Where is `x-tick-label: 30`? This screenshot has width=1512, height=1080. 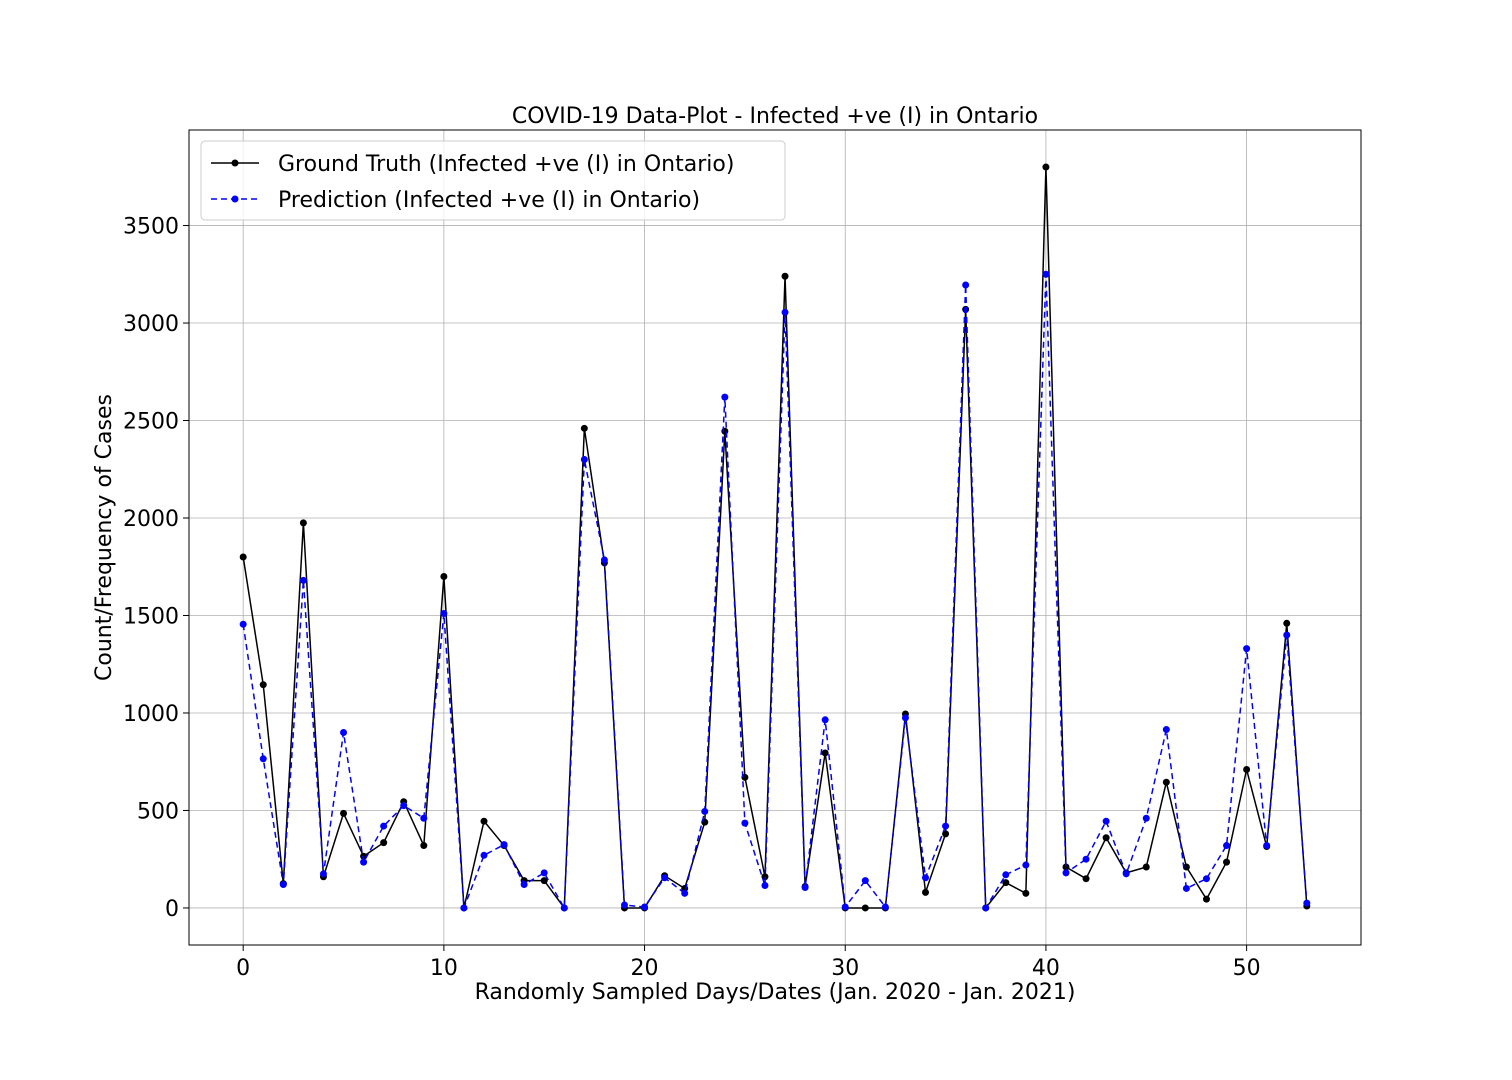
x-tick-label: 30 is located at coordinates (845, 968).